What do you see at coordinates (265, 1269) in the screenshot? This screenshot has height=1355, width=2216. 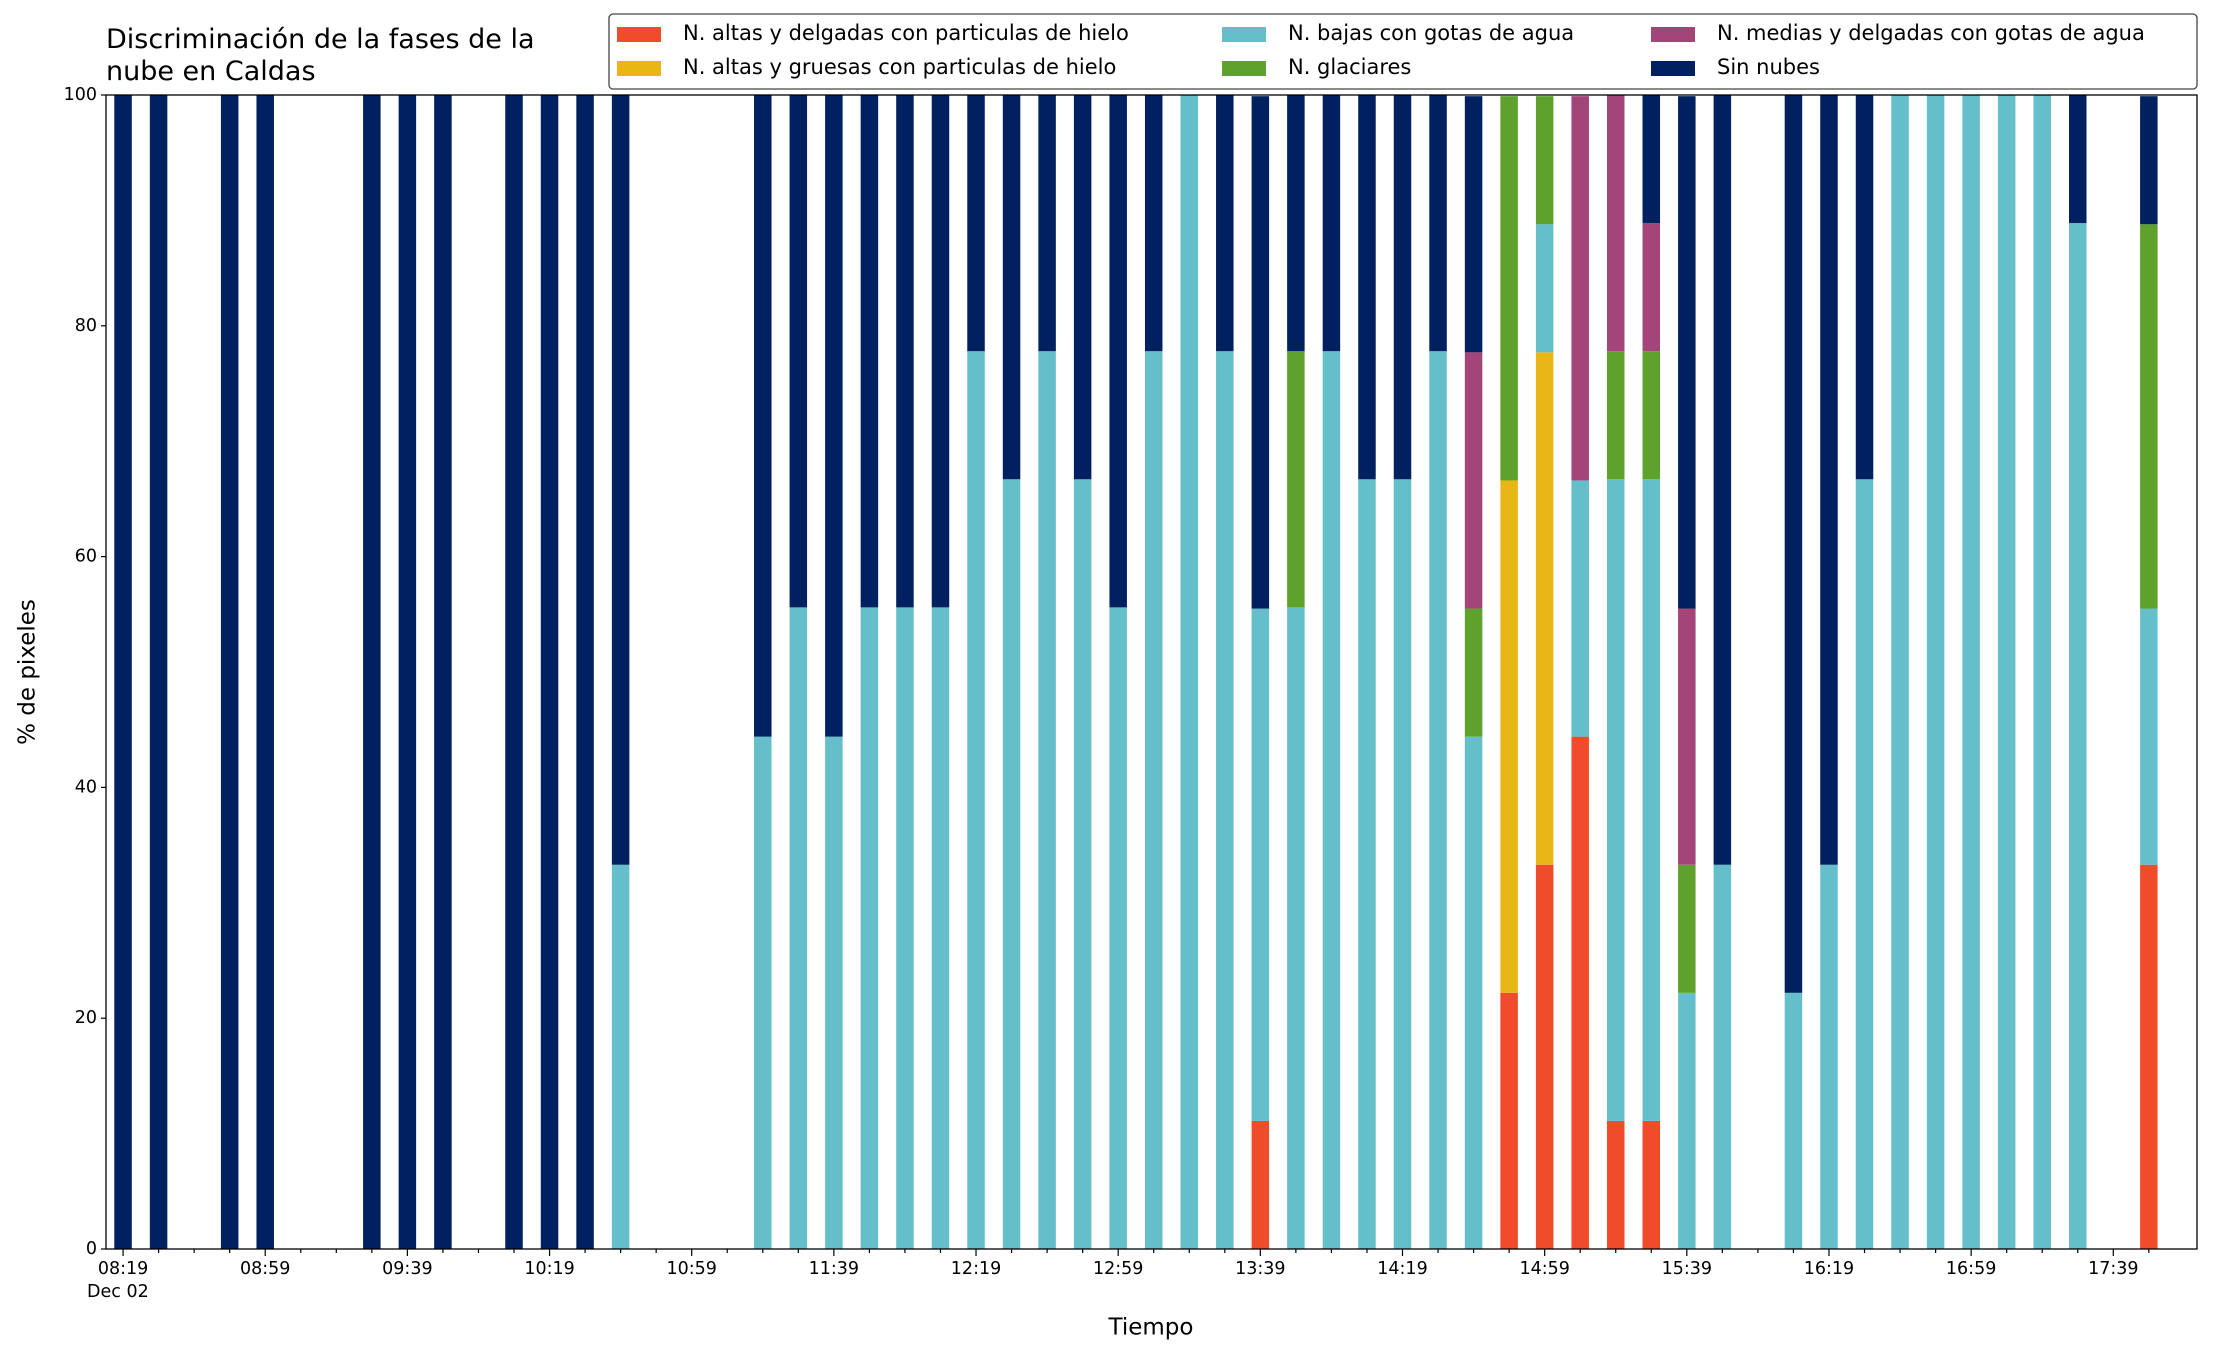 I see `x-tick-label: 08:59` at bounding box center [265, 1269].